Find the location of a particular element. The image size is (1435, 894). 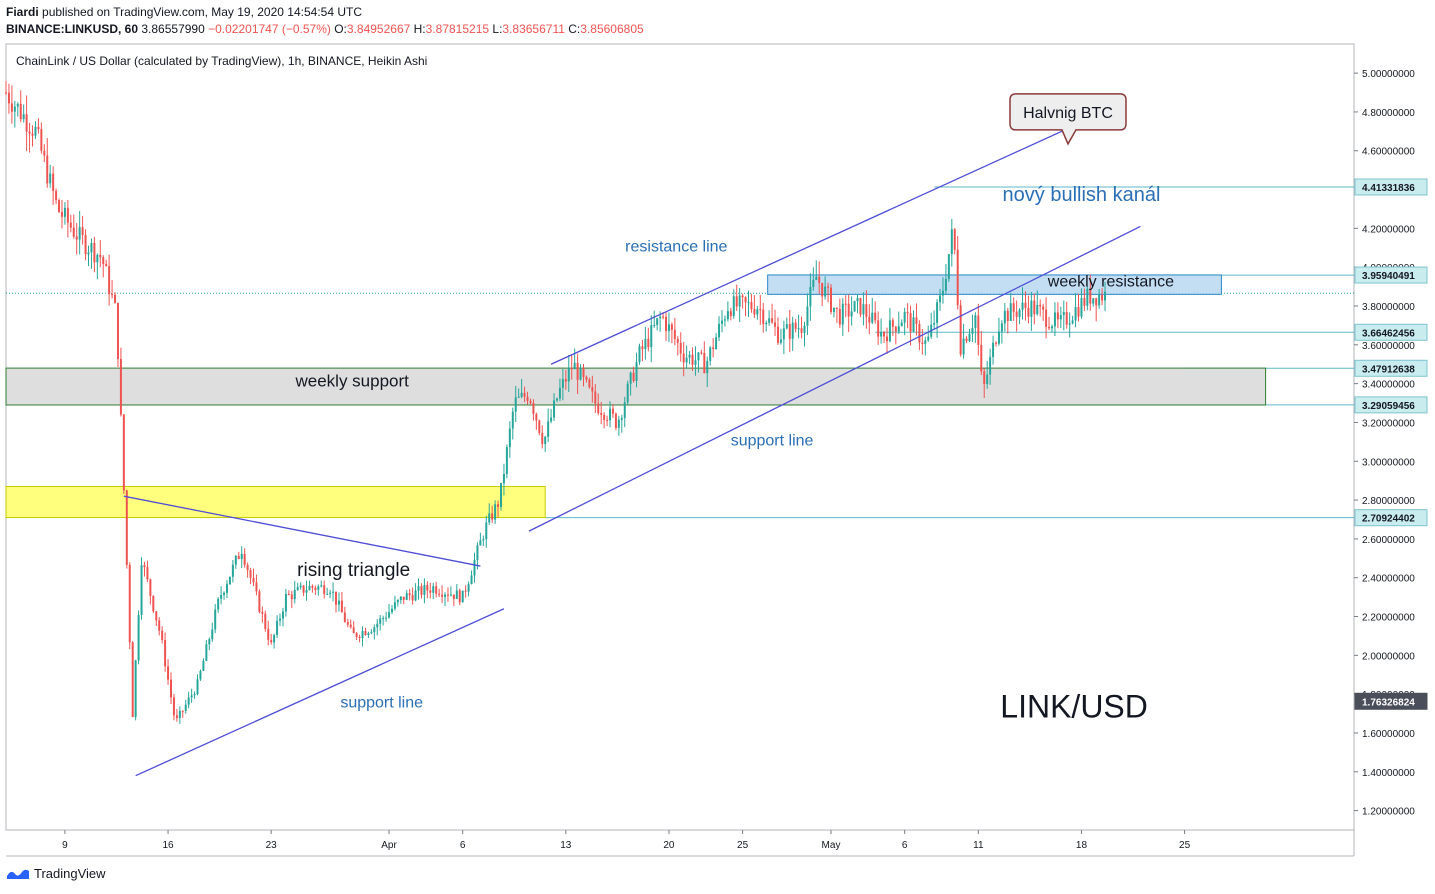

last-price: 3.86557990 is located at coordinates (173, 29).